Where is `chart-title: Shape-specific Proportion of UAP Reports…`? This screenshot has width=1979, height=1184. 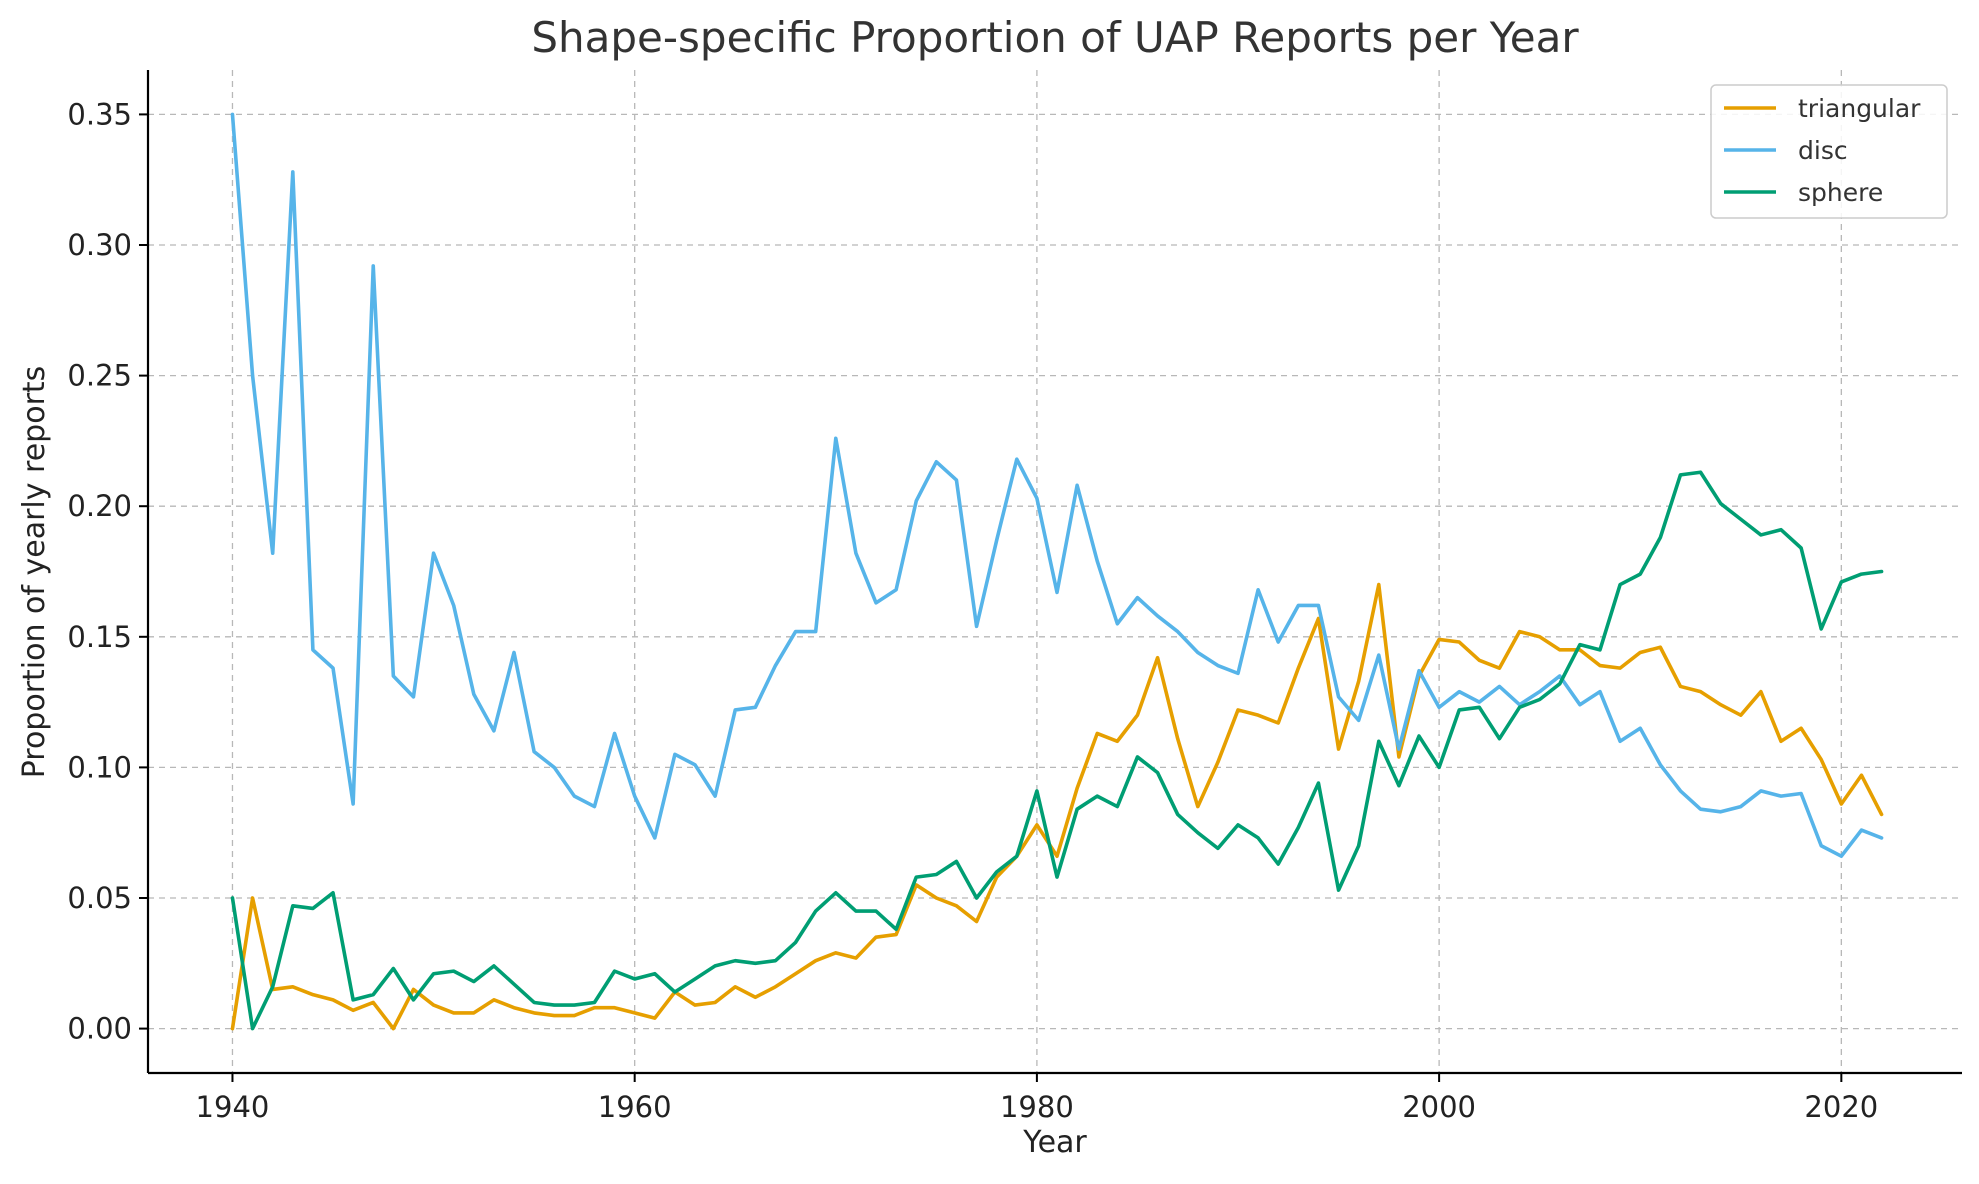
chart-title: Shape-specific Proportion of UAP Reports… is located at coordinates (1055, 37).